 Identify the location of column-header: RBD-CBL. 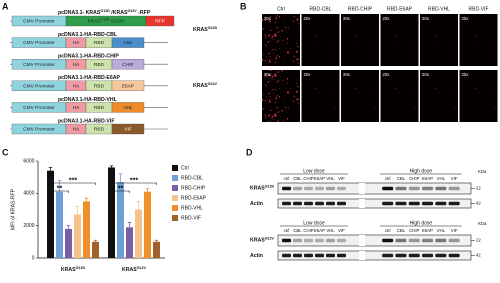
(321, 9).